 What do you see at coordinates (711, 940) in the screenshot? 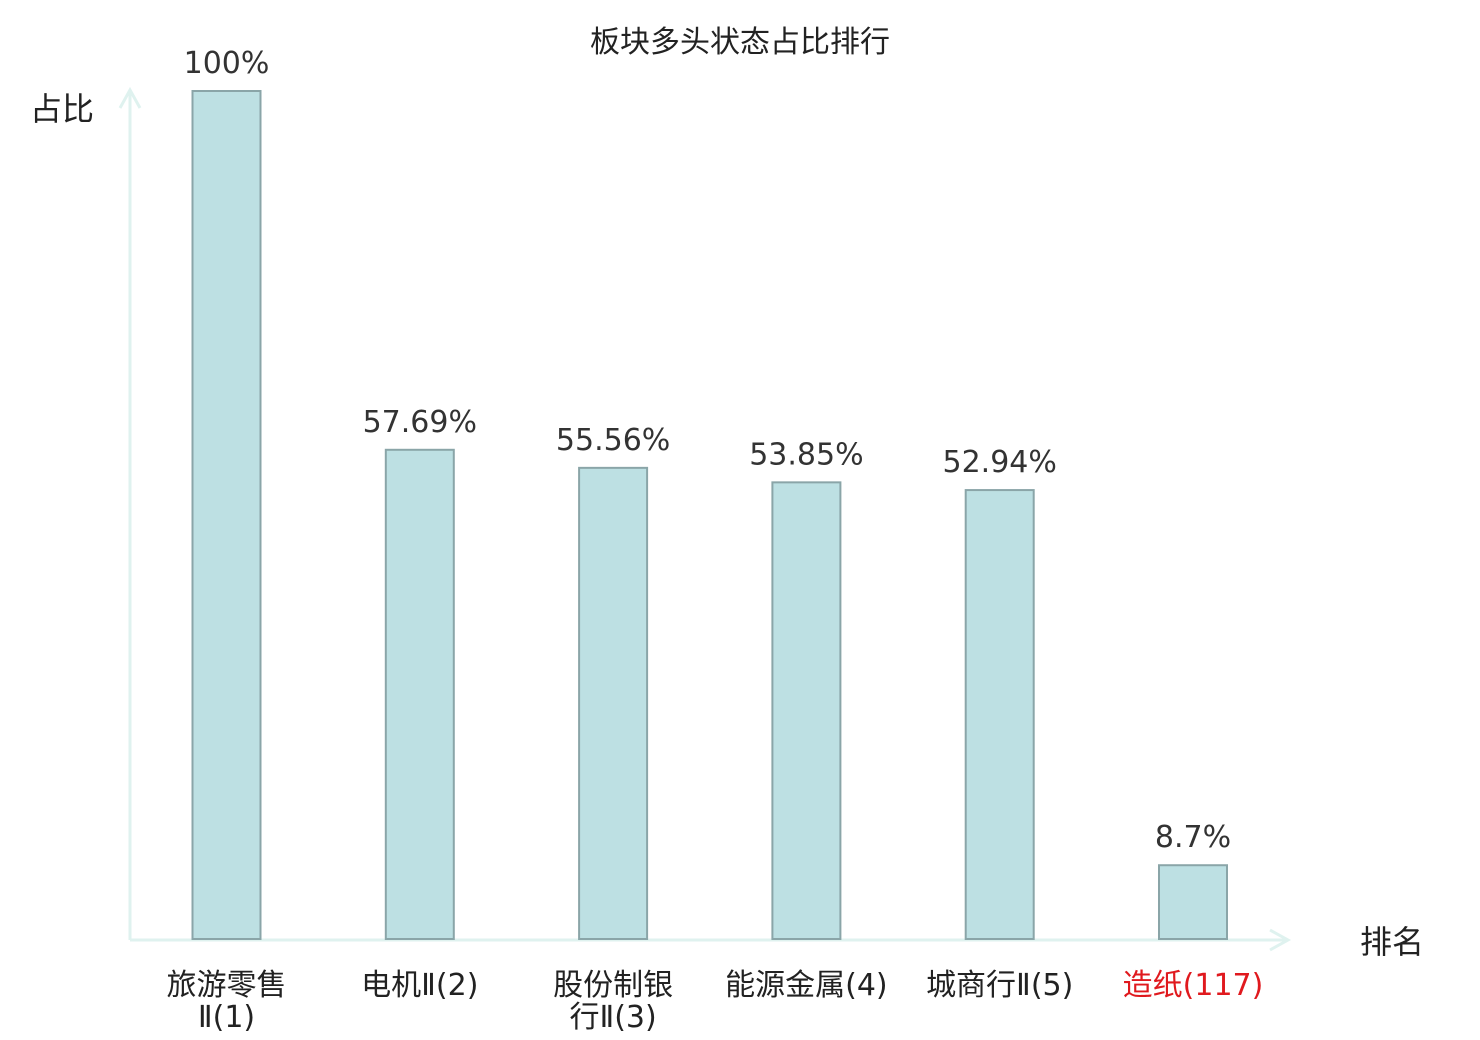
I see `x-axis` at bounding box center [711, 940].